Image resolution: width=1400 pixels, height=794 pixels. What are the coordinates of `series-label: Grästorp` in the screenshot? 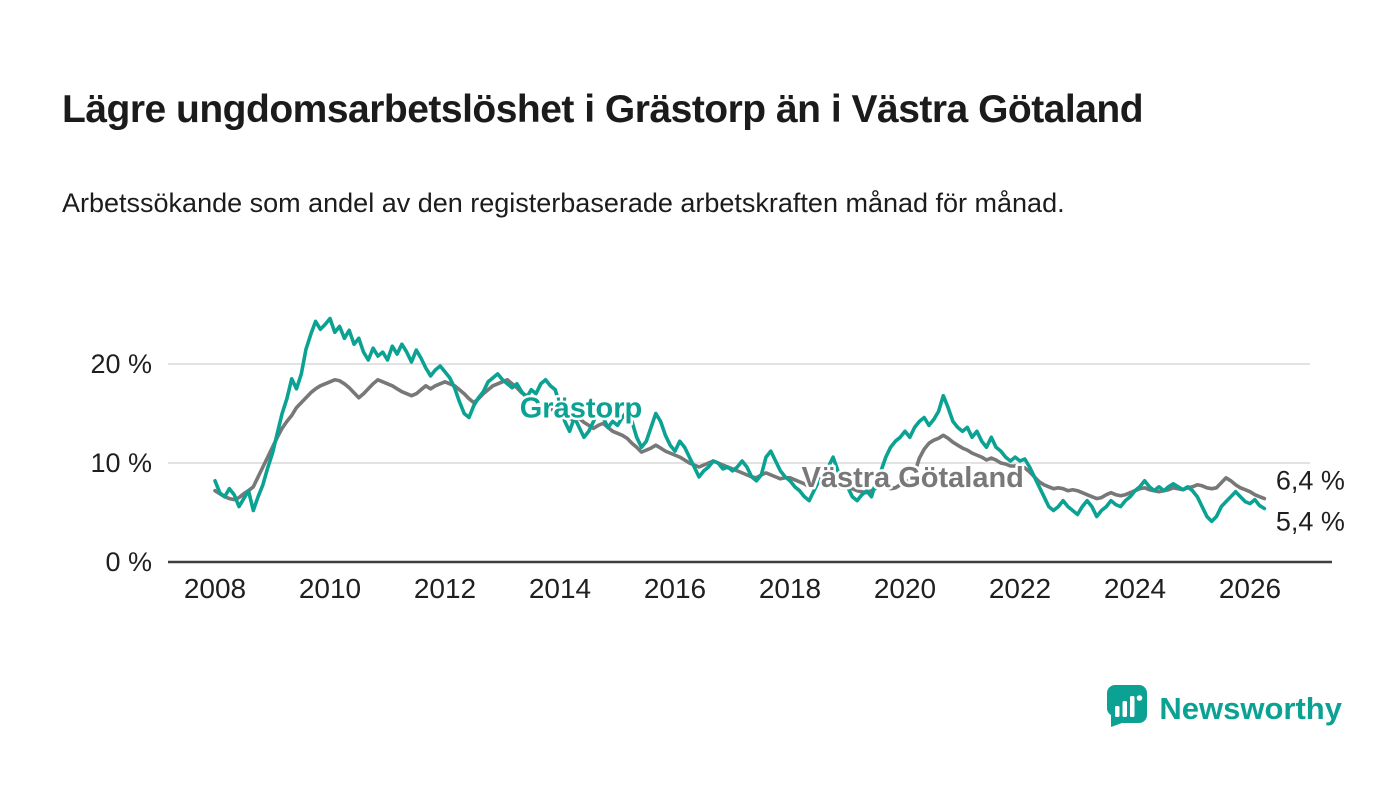 It's located at (581, 408).